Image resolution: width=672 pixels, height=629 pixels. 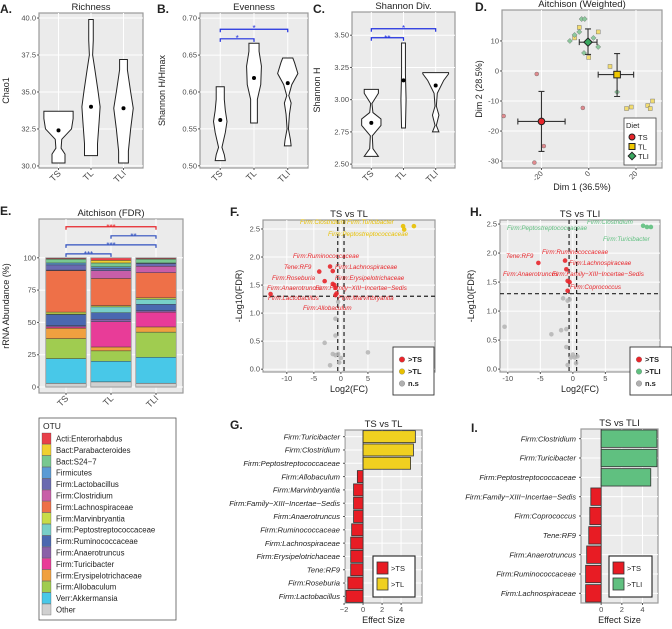 What do you see at coordinates (493, 131) in the screenshot?
I see `y-tick-label: -20` at bounding box center [493, 131].